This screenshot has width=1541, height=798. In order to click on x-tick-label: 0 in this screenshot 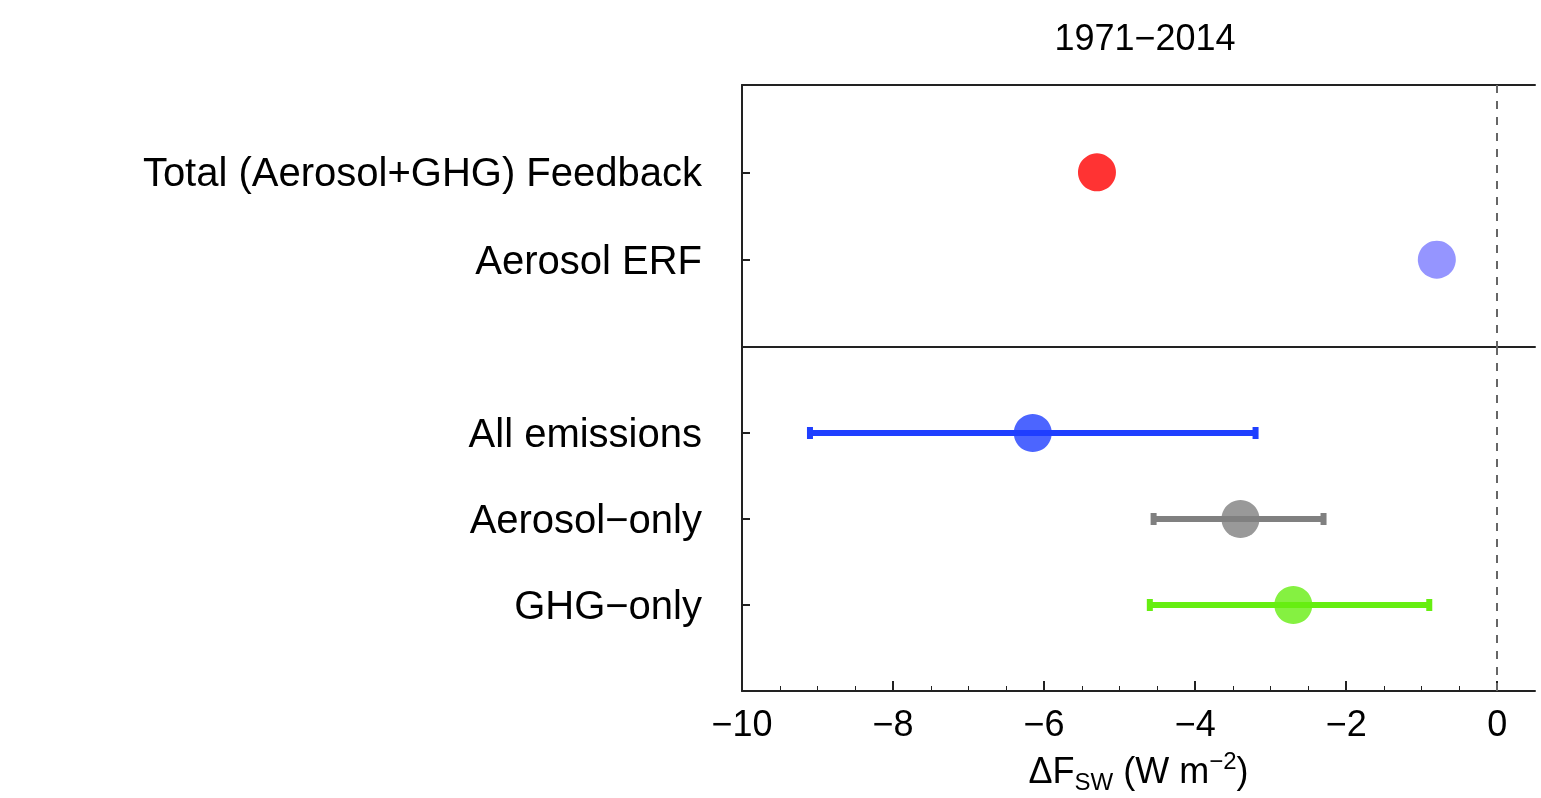, I will do `click(1497, 723)`.